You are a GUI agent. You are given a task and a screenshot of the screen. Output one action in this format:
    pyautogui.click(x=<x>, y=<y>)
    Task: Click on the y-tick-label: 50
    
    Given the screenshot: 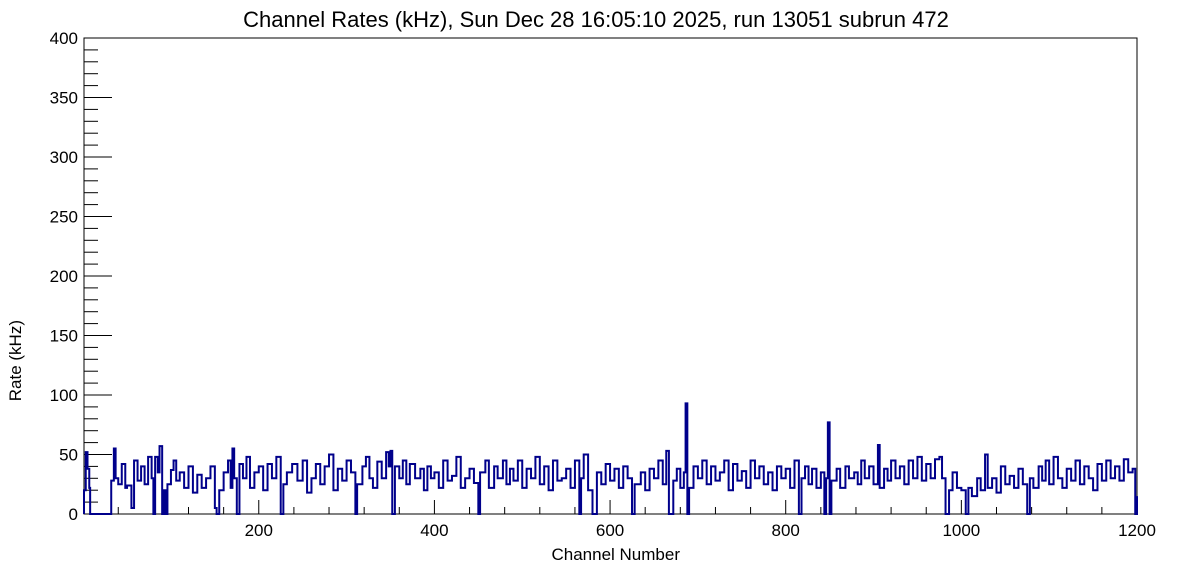 What is the action you would take?
    pyautogui.click(x=68, y=455)
    